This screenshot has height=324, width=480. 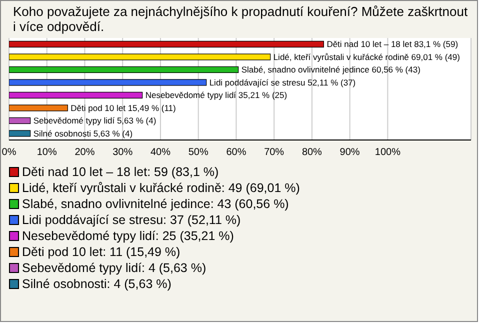 I want to click on text: Slabé, snadno ovlivnitelné jedince: 43 (60,56 %), so click(x=155, y=204).